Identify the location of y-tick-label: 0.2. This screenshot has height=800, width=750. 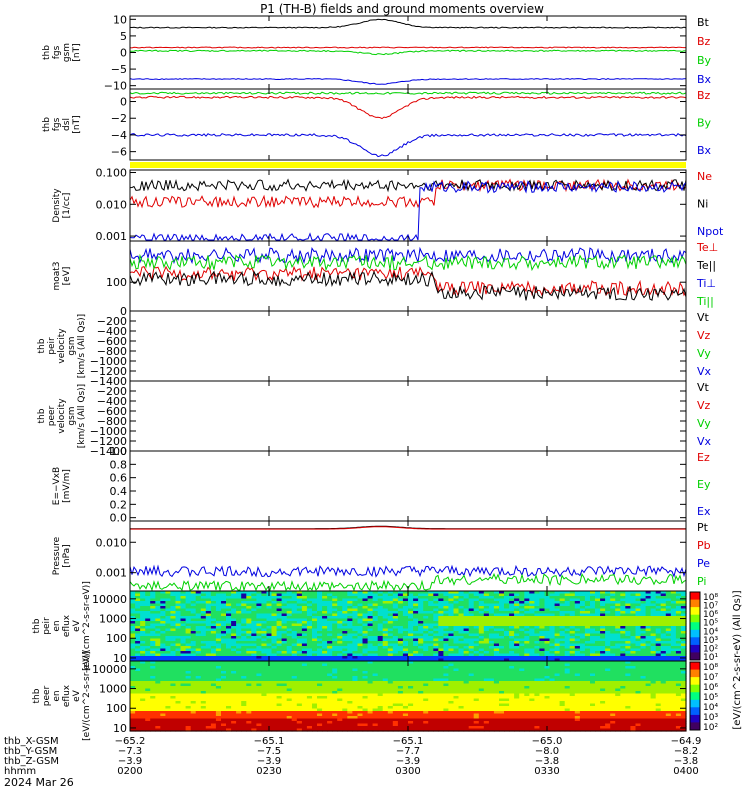
(119, 504).